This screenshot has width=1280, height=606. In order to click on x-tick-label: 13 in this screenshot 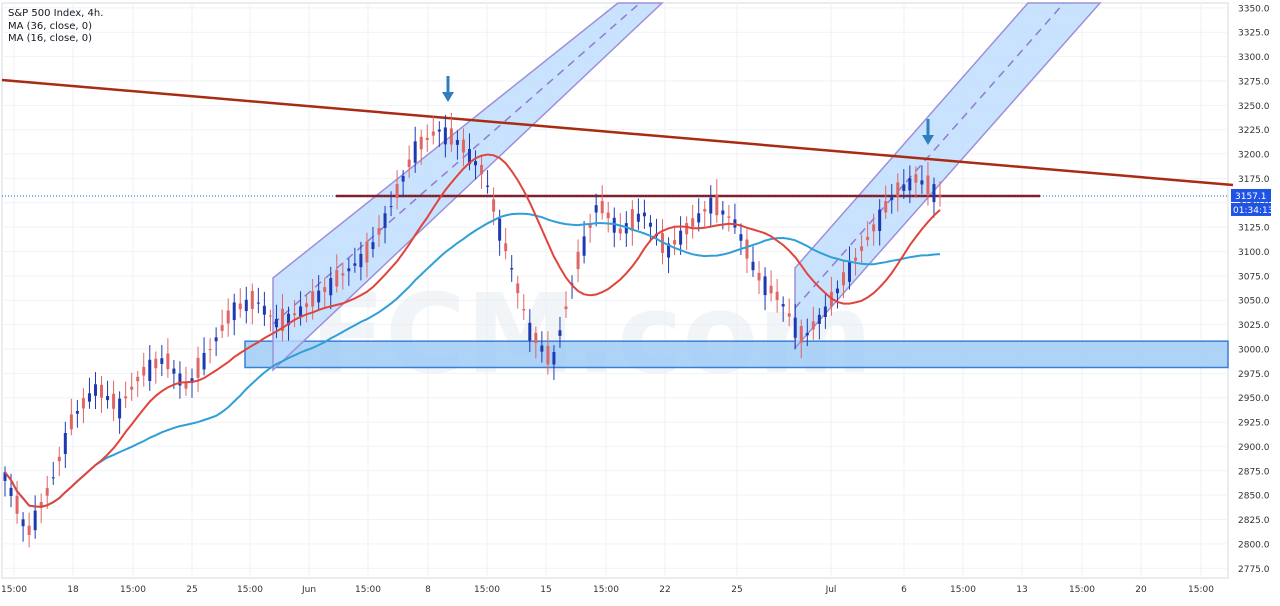, I will do `click(1021, 590)`.